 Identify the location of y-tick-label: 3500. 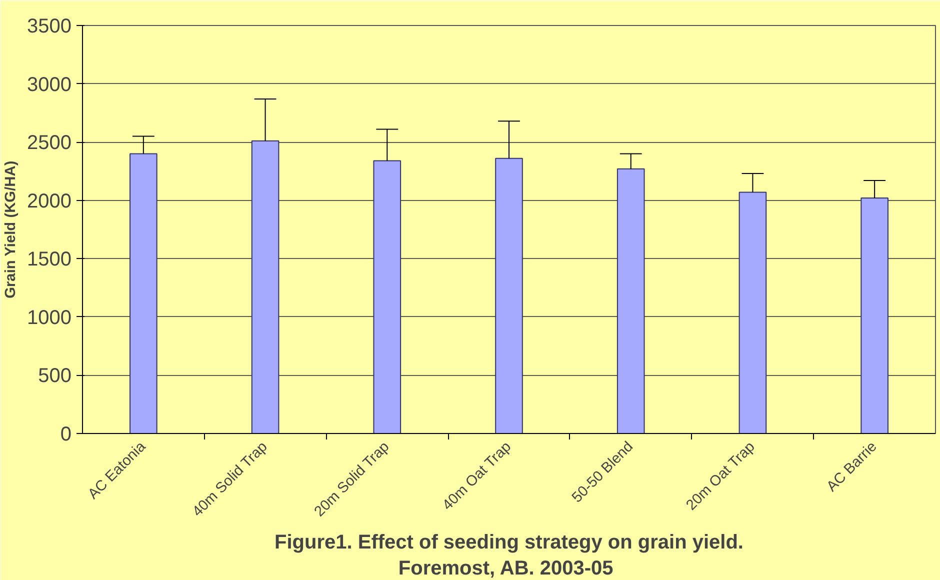
(49, 27).